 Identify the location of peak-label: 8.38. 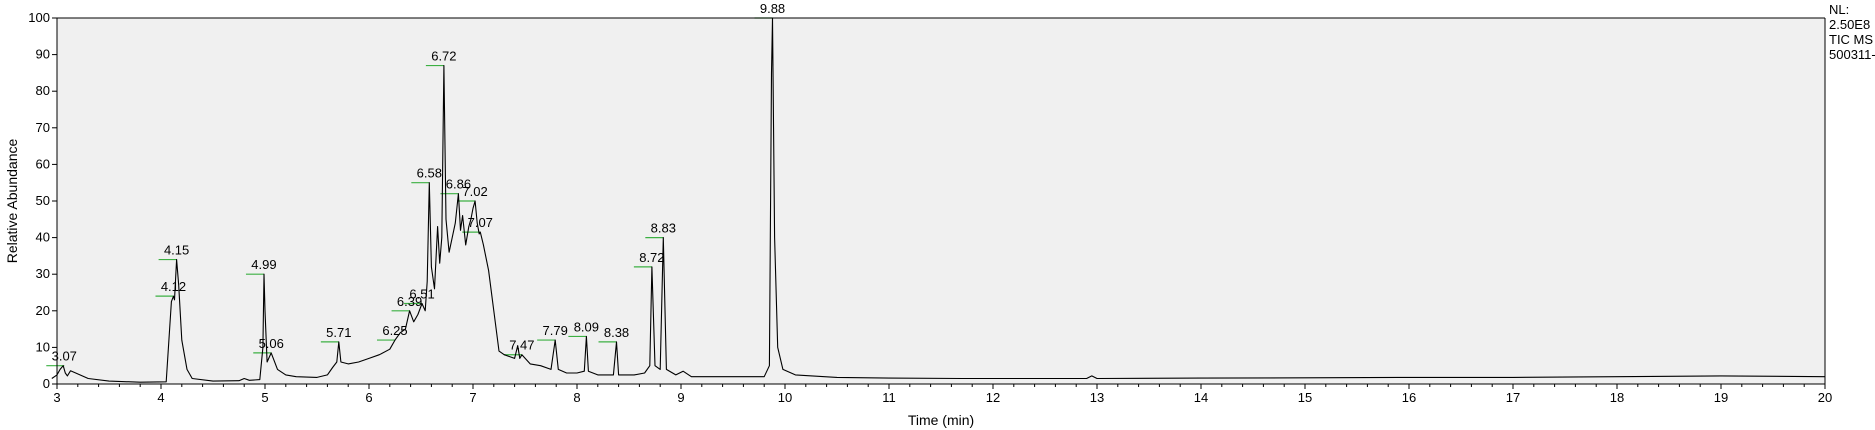
(616, 332).